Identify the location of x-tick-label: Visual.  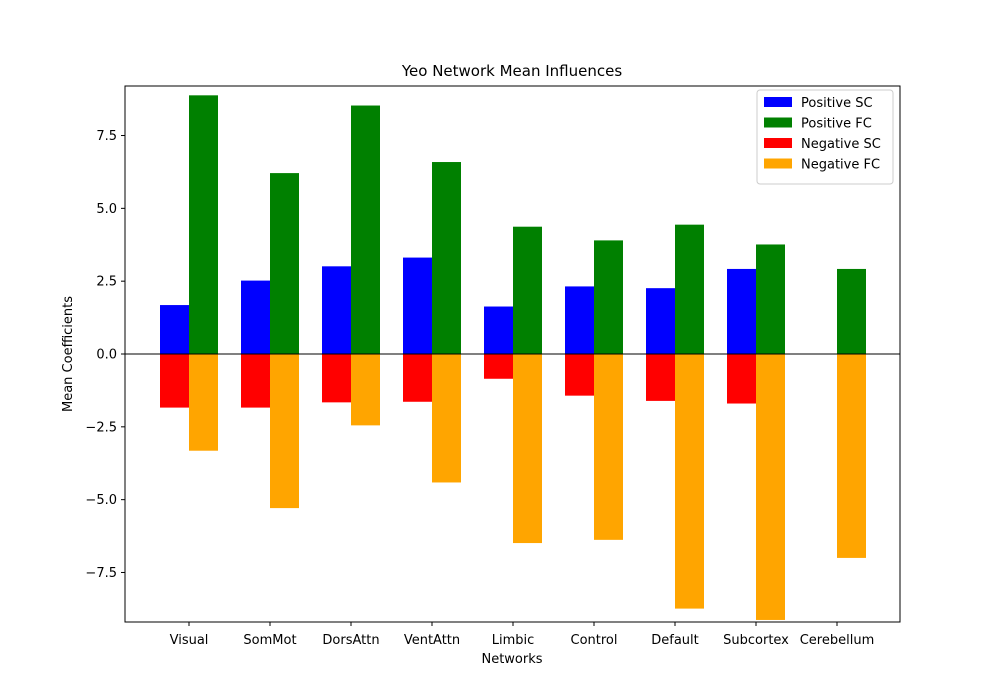
(189, 640).